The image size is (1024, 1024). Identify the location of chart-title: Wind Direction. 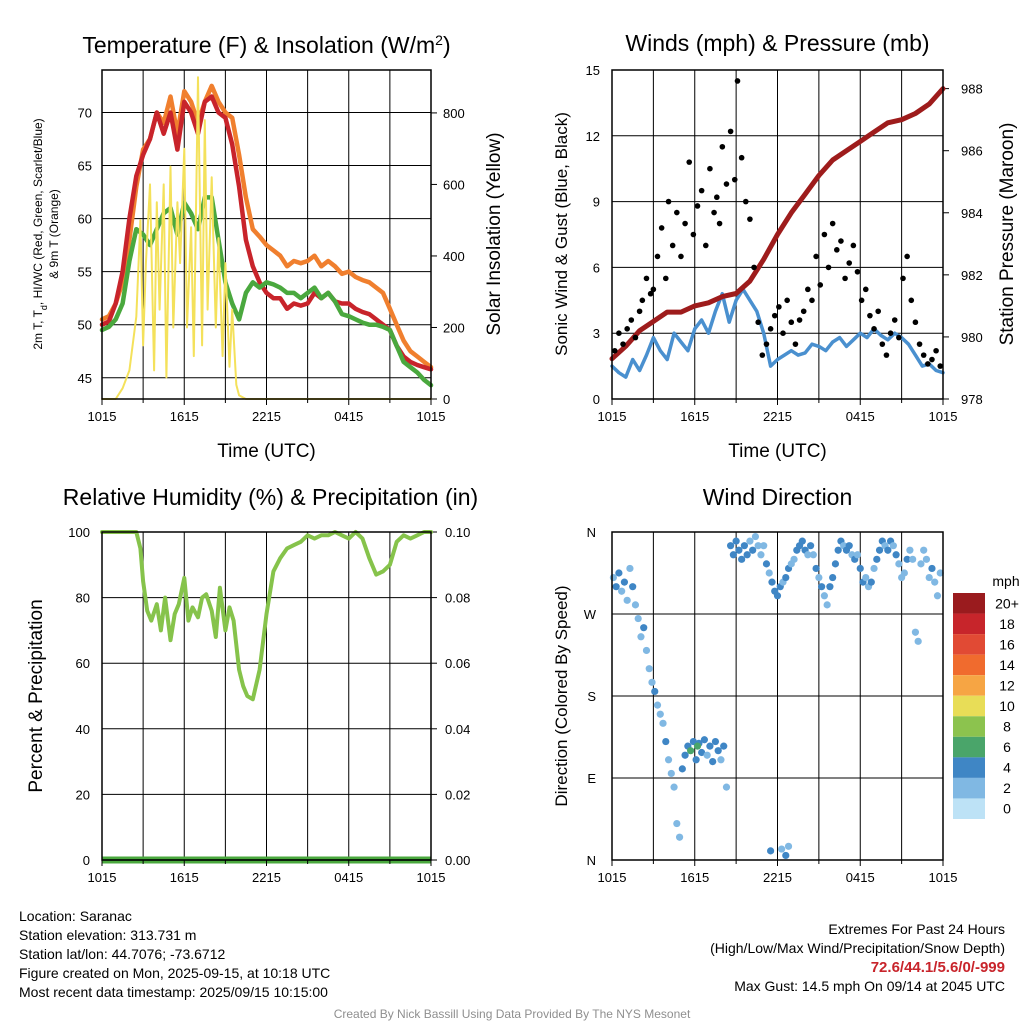
(778, 497).